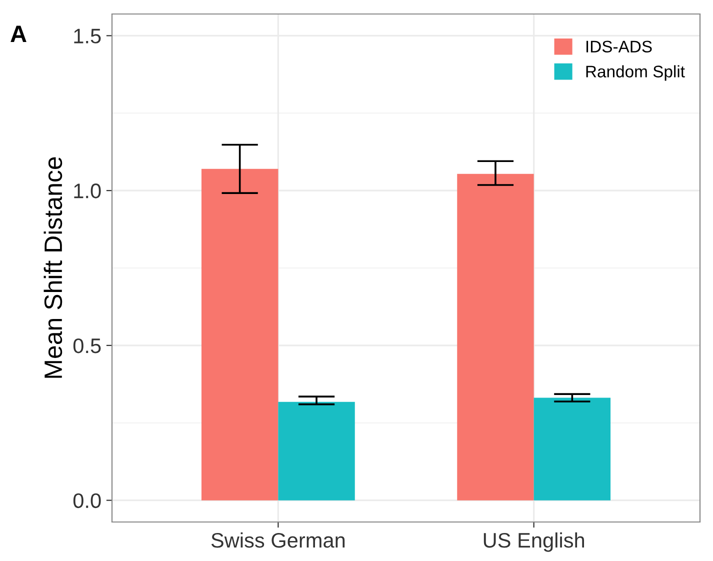  Describe the element at coordinates (87, 500) in the screenshot. I see `y-tick-label: 0.0` at that location.